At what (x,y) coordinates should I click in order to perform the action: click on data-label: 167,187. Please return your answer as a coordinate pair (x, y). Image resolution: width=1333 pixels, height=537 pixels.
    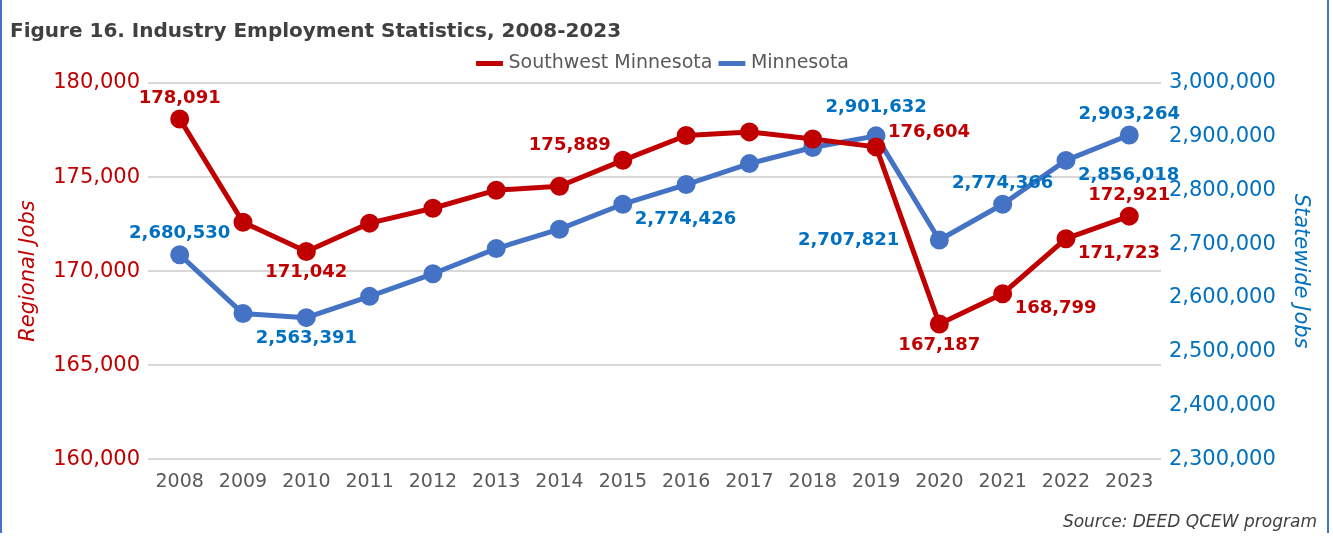
    Looking at the image, I should click on (939, 343).